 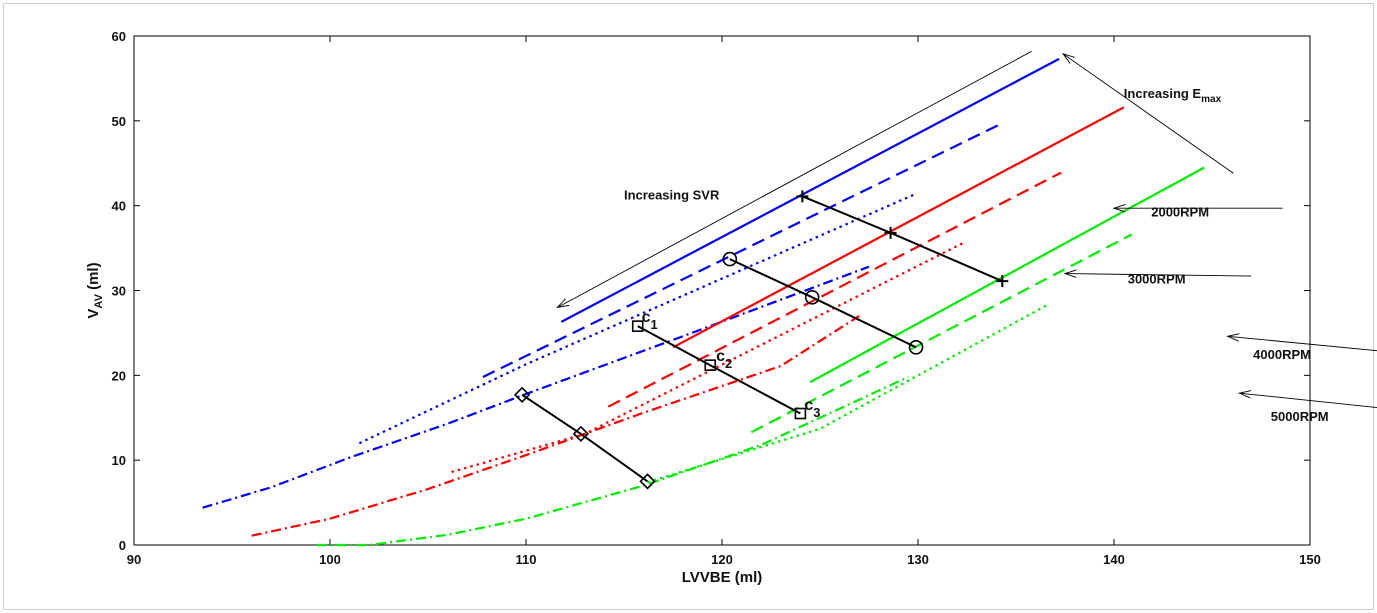 What do you see at coordinates (119, 375) in the screenshot?
I see `y-tick-label: 20` at bounding box center [119, 375].